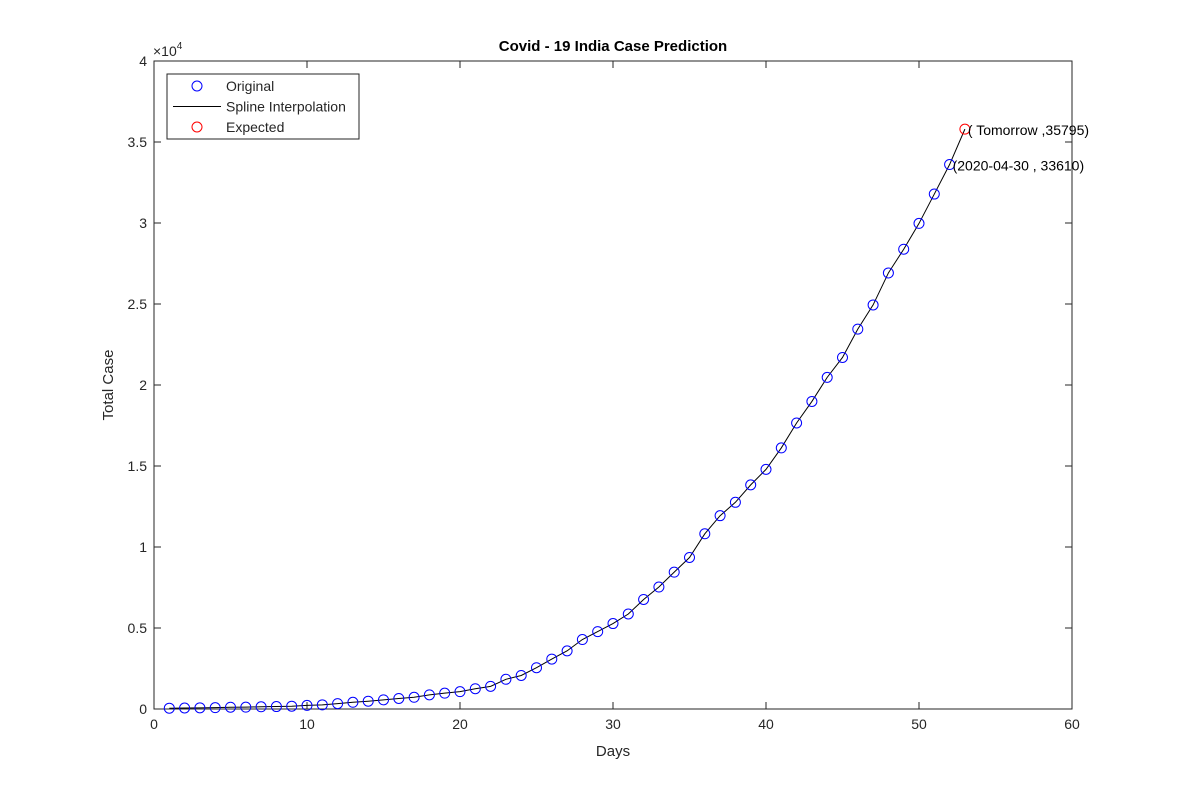 Image resolution: width=1184 pixels, height=796 pixels. What do you see at coordinates (613, 751) in the screenshot?
I see `x-axis-label: Days` at bounding box center [613, 751].